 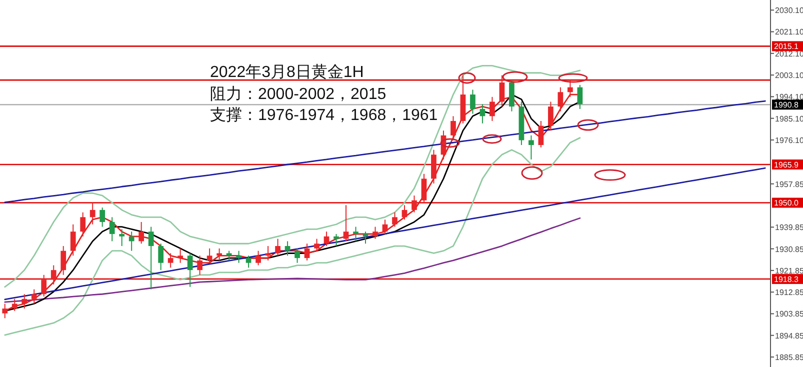 What do you see at coordinates (787, 165) in the screenshot?
I see `ref-line-label: 1965.9` at bounding box center [787, 165].